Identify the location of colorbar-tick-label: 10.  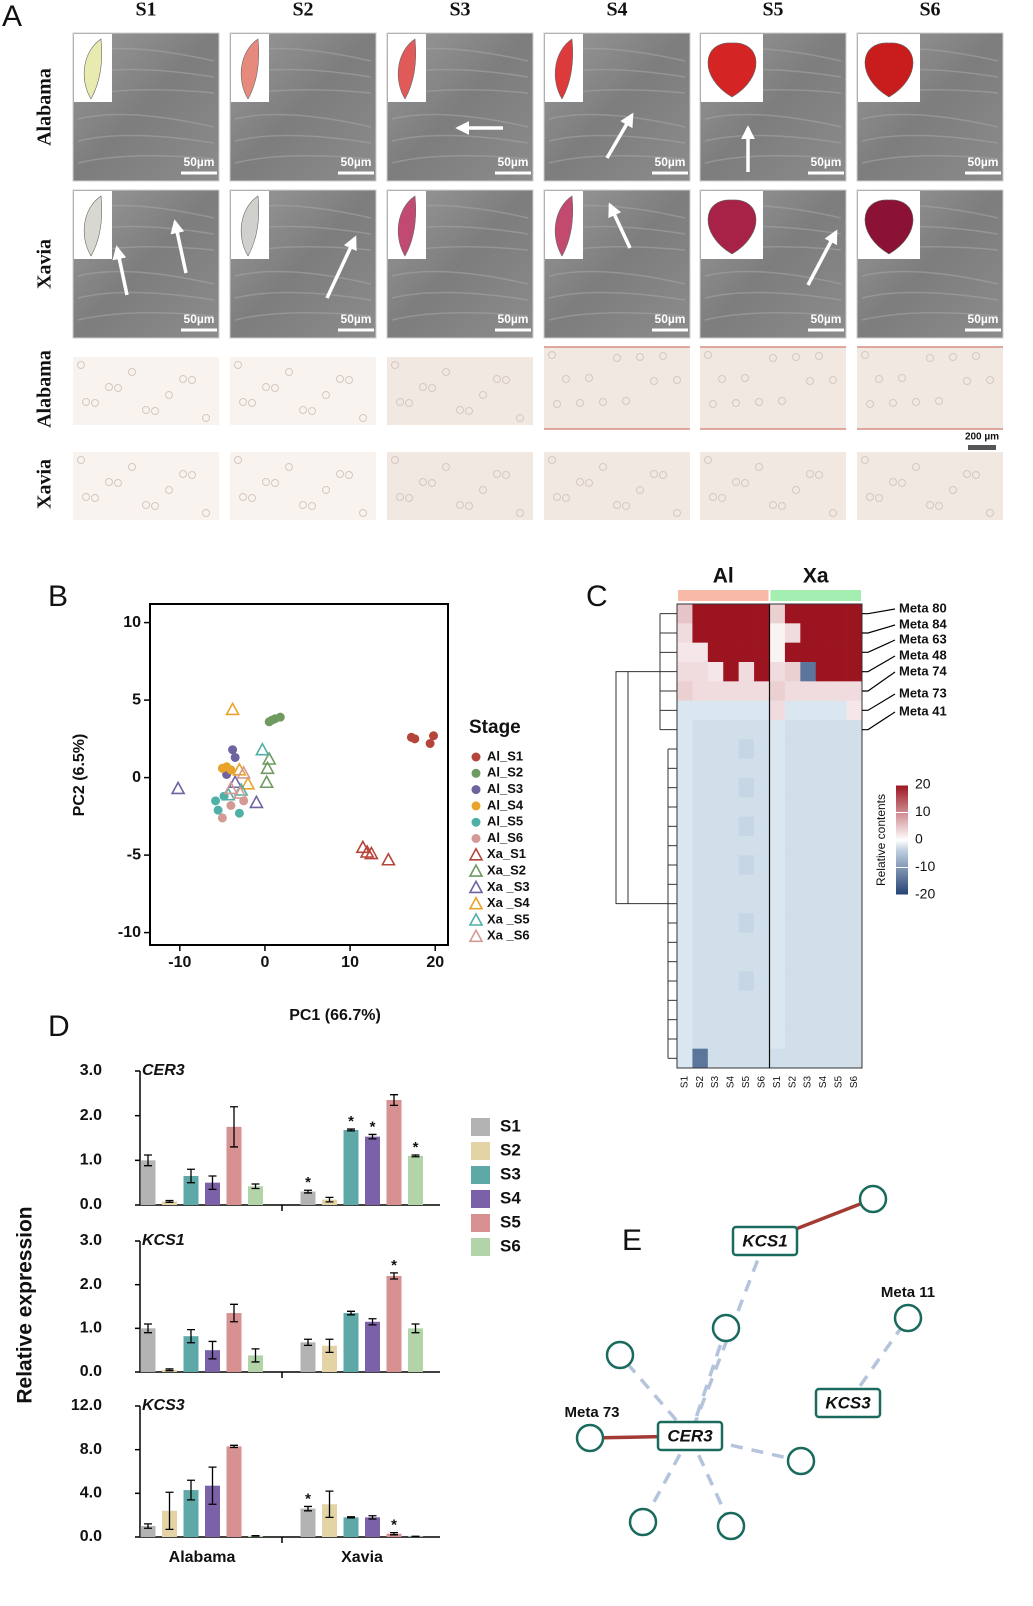
(923, 811).